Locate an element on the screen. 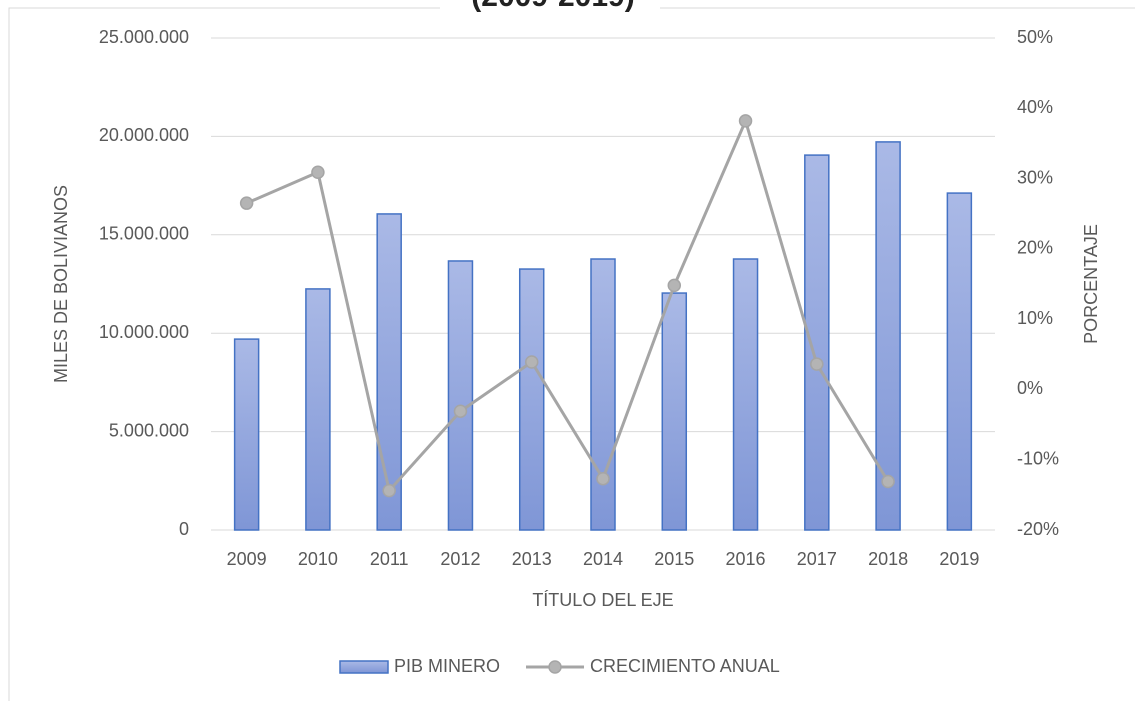 Image resolution: width=1135 pixels, height=701 pixels. x-tick-label: 2015 is located at coordinates (674, 559).